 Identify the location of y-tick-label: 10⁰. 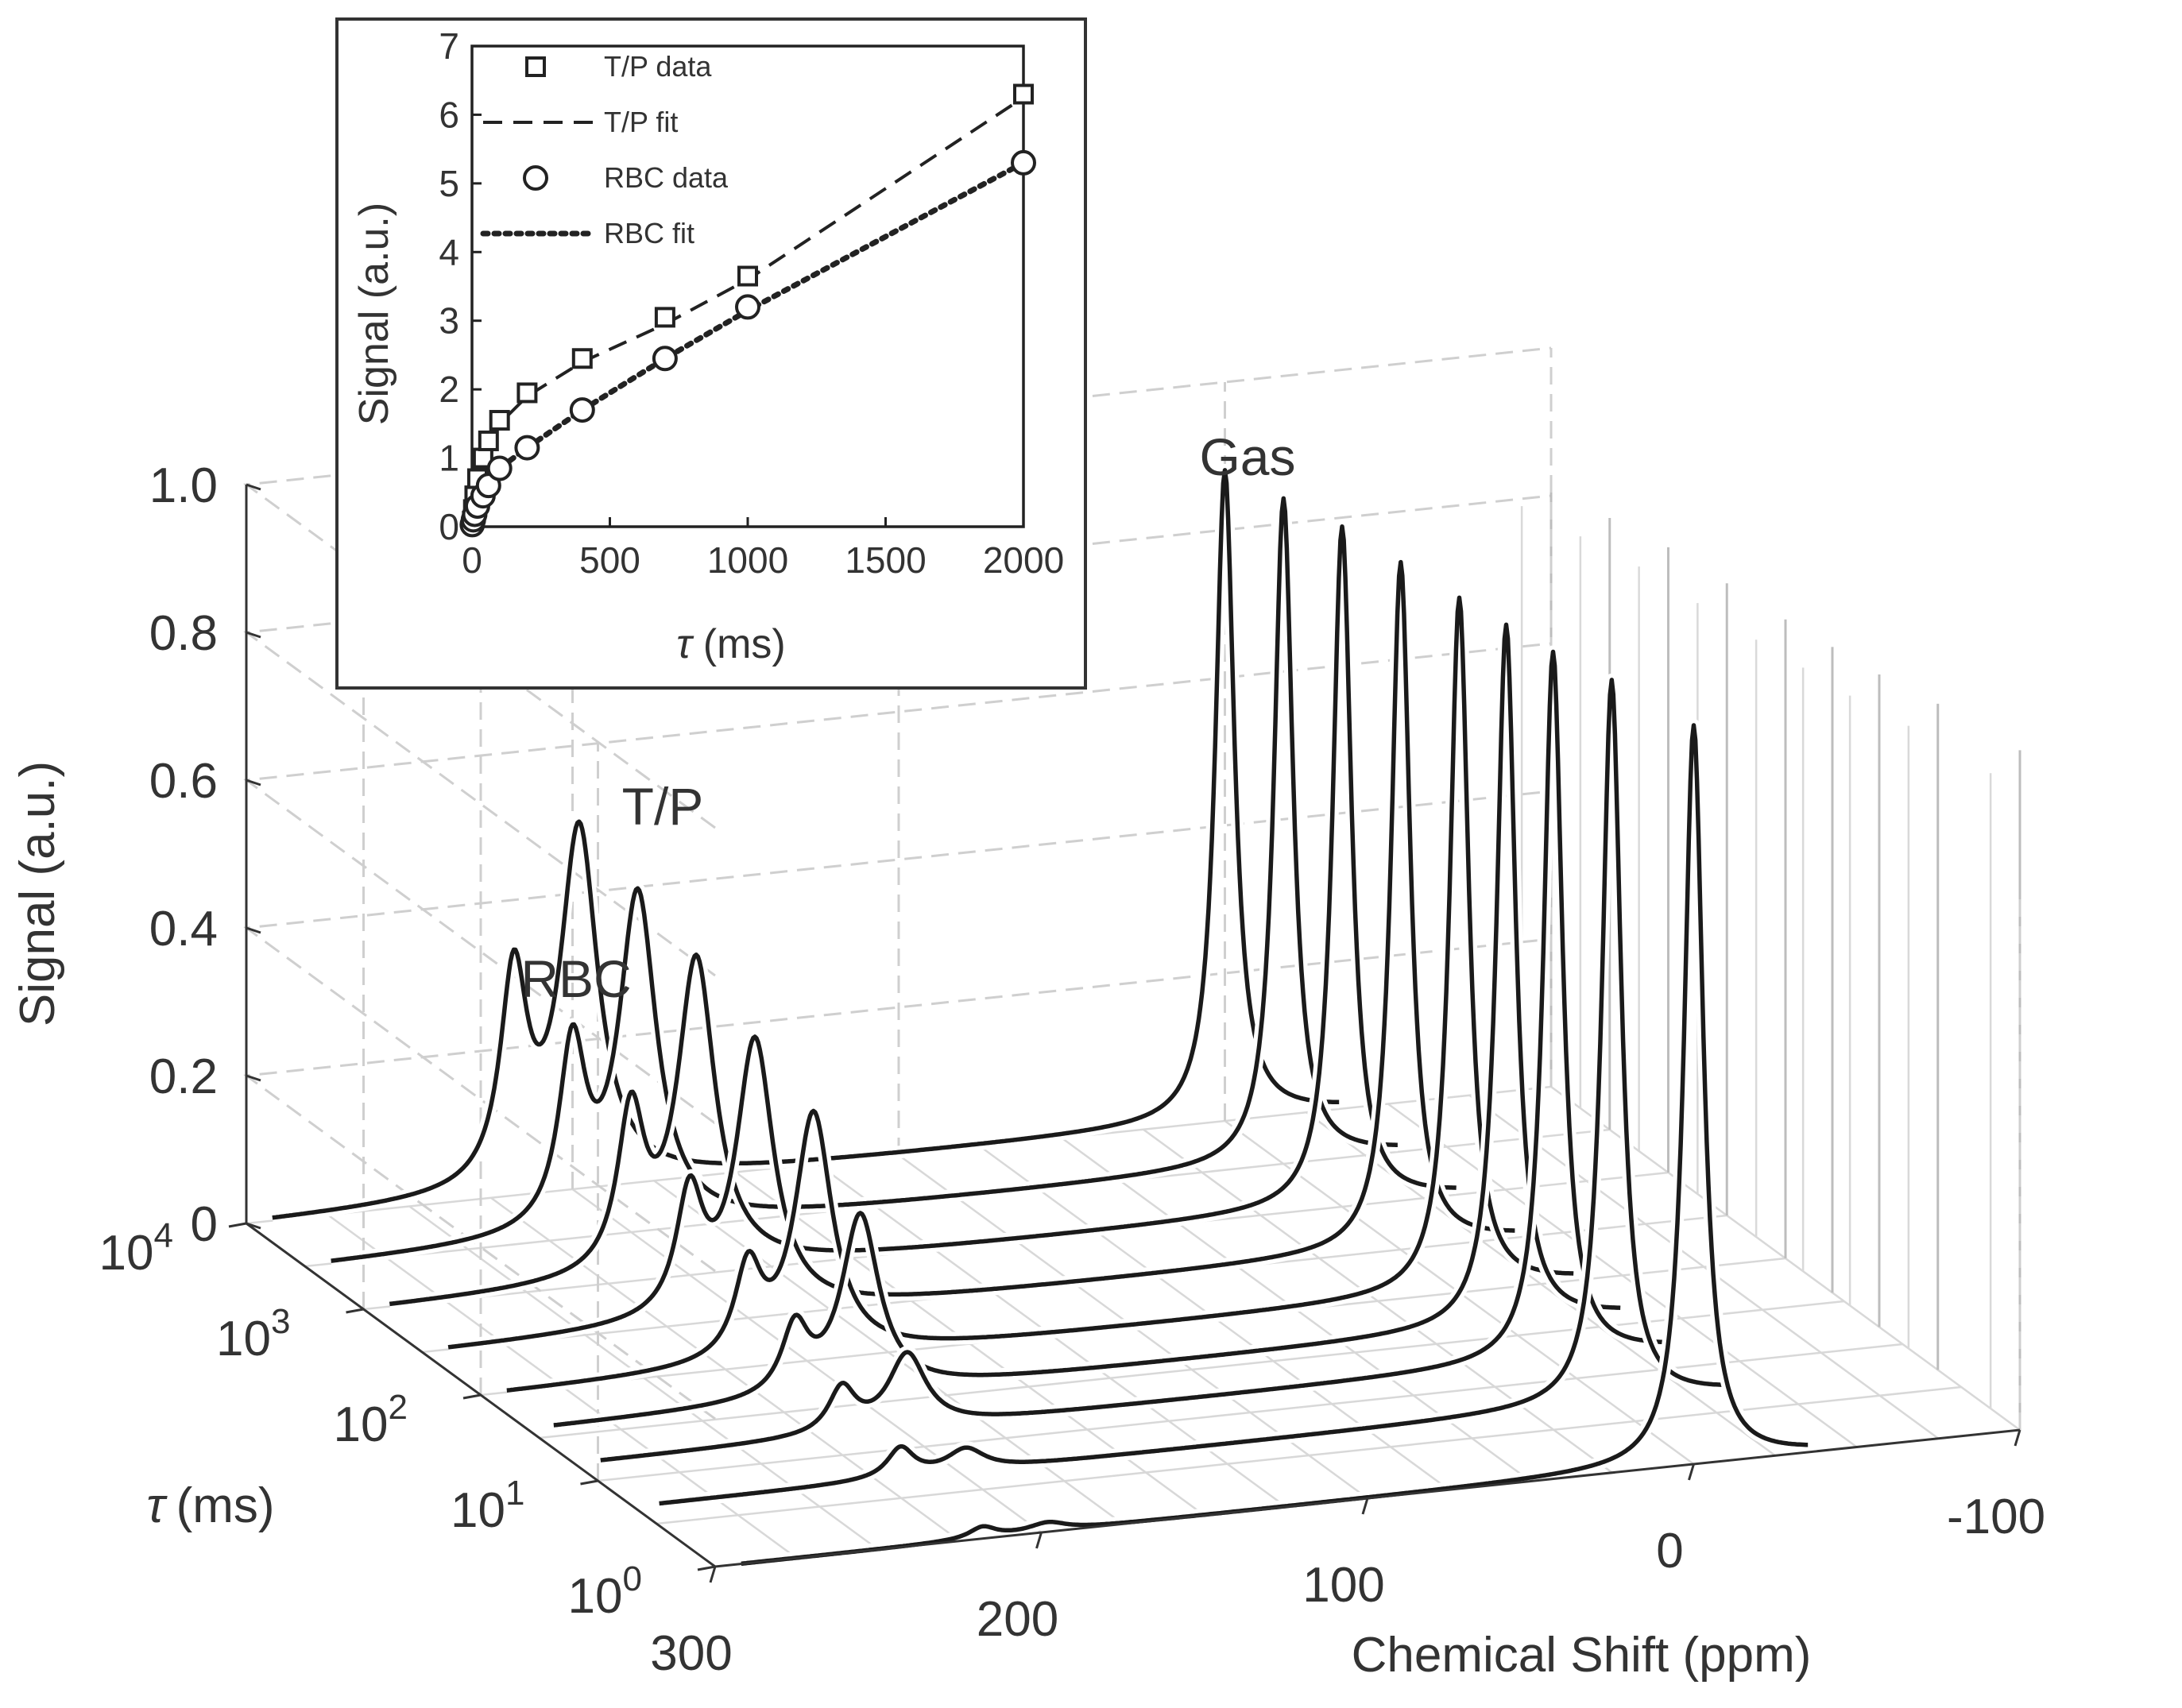
(605, 1591).